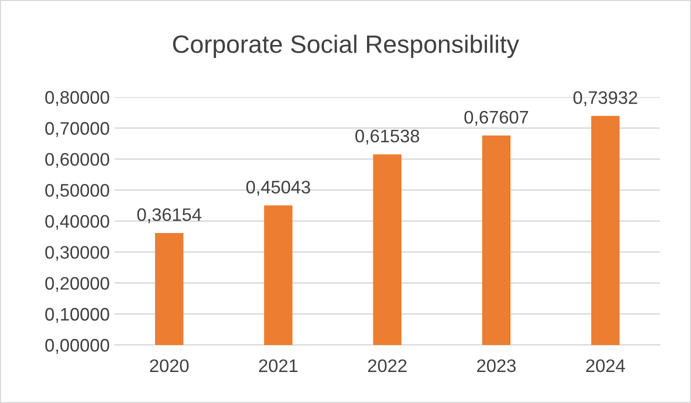 The height and width of the screenshot is (403, 691). I want to click on y-tick-label: 0,70000, so click(77, 129).